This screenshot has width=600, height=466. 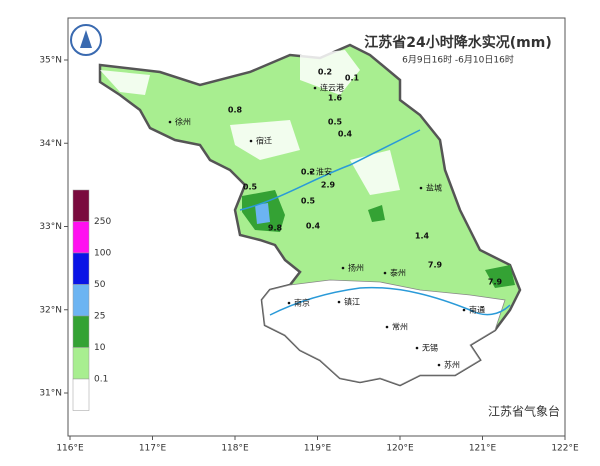 What do you see at coordinates (565, 449) in the screenshot?
I see `lon-label: 122°E` at bounding box center [565, 449].